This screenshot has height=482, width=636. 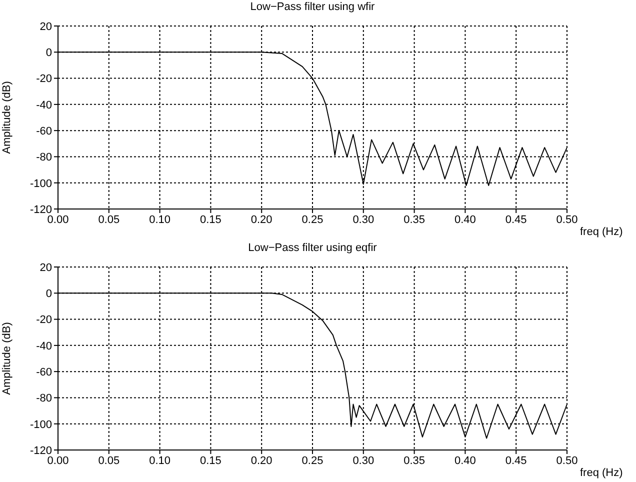 What do you see at coordinates (312, 248) in the screenshot?
I see `chart-title: Low−Pass filter using eqfir` at bounding box center [312, 248].